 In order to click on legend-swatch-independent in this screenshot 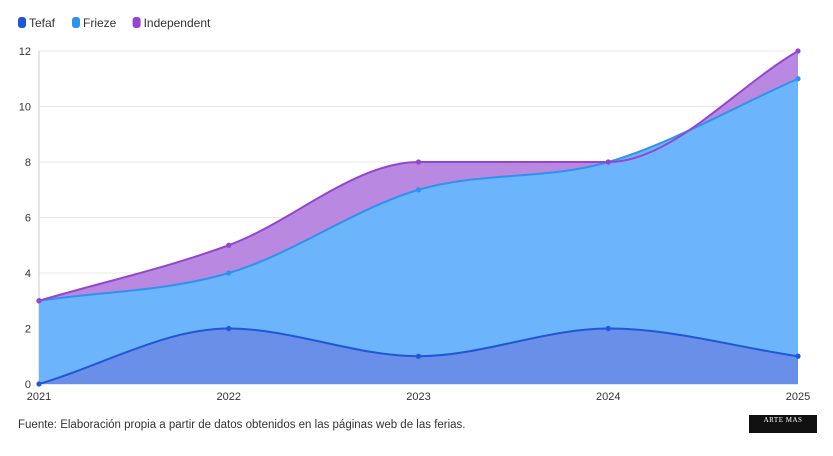, I will do `click(136, 22)`.